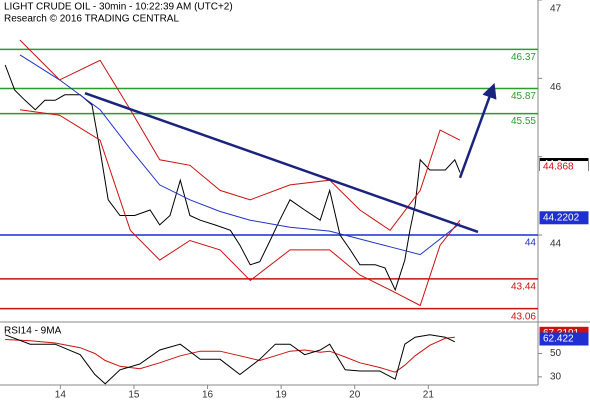  What do you see at coordinates (558, 167) in the screenshot?
I see `price-label: 44.868` at bounding box center [558, 167].